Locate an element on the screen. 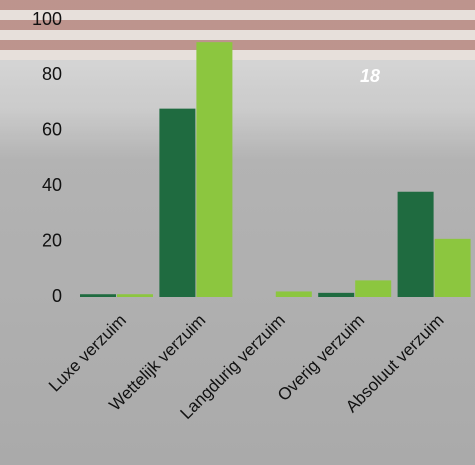 The width and height of the screenshot is (475, 465). y-tick-label: 80 is located at coordinates (52, 74).